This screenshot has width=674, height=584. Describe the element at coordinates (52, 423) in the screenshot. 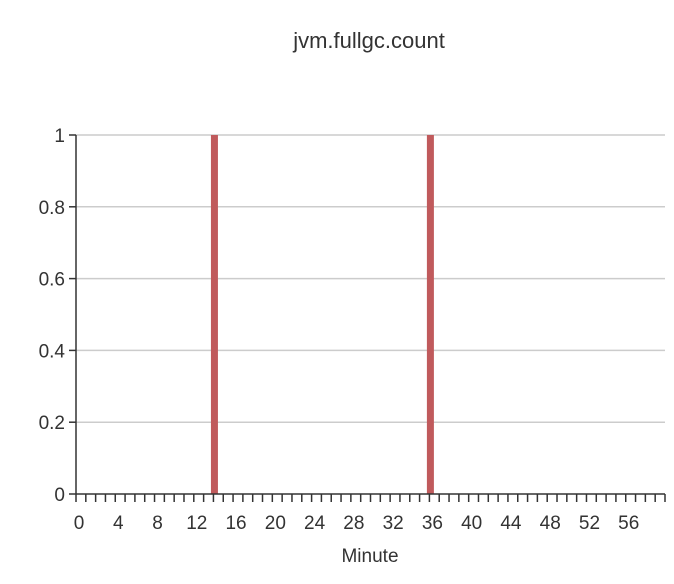

I see `y-tick-label: 0.2` at that location.